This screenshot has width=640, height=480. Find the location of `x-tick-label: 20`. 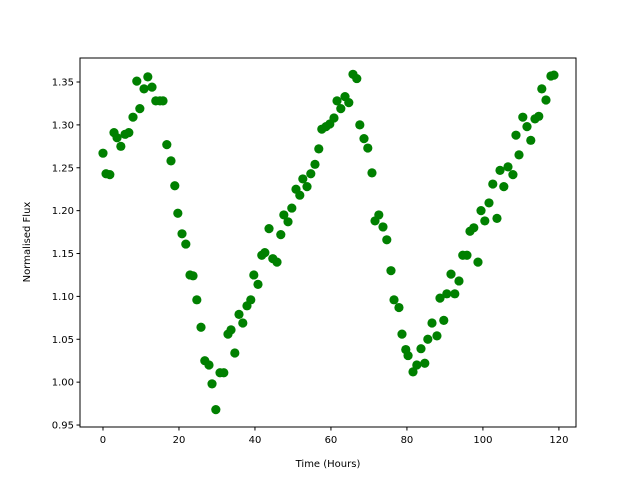

x-tick-label: 20 is located at coordinates (179, 440).